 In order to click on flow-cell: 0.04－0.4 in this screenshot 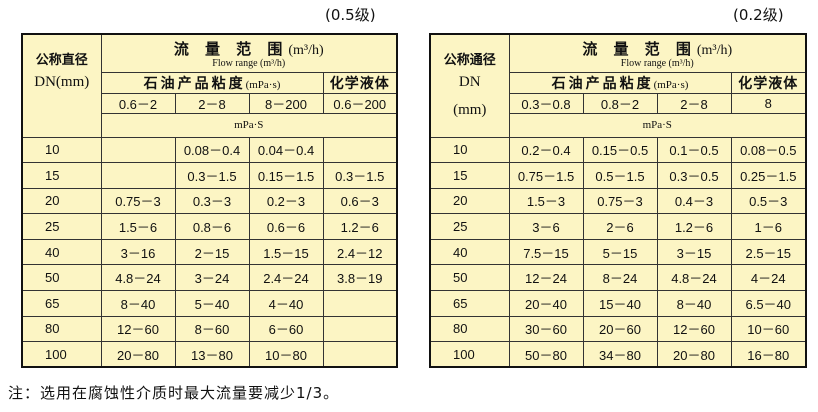, I will do `click(286, 150)`.